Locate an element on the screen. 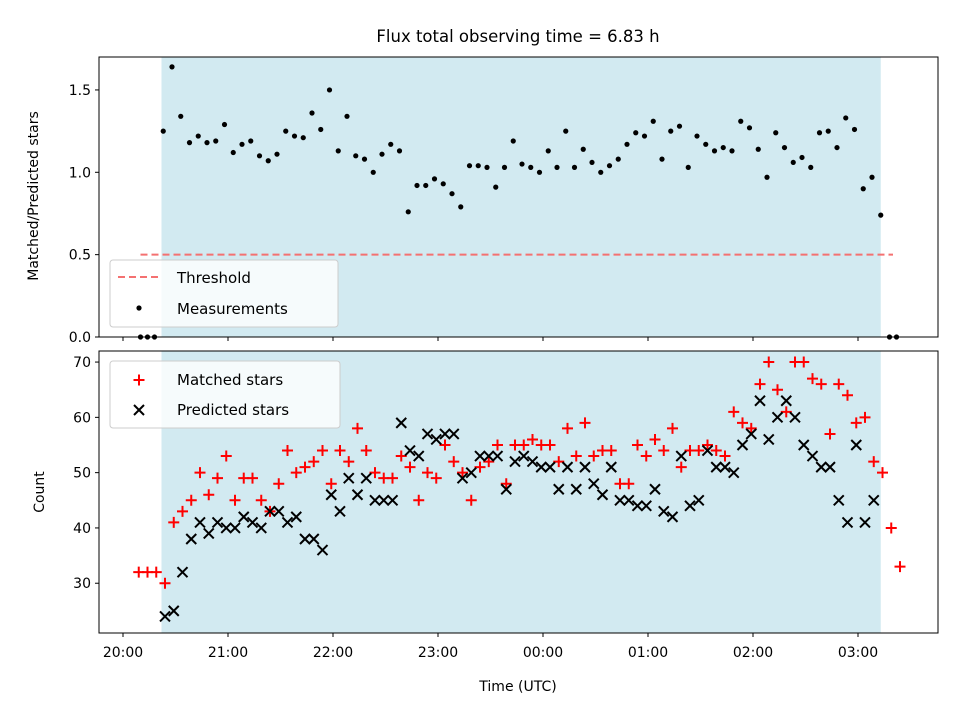 The height and width of the screenshot is (720, 960). count-y-label: Count is located at coordinates (40, 492).